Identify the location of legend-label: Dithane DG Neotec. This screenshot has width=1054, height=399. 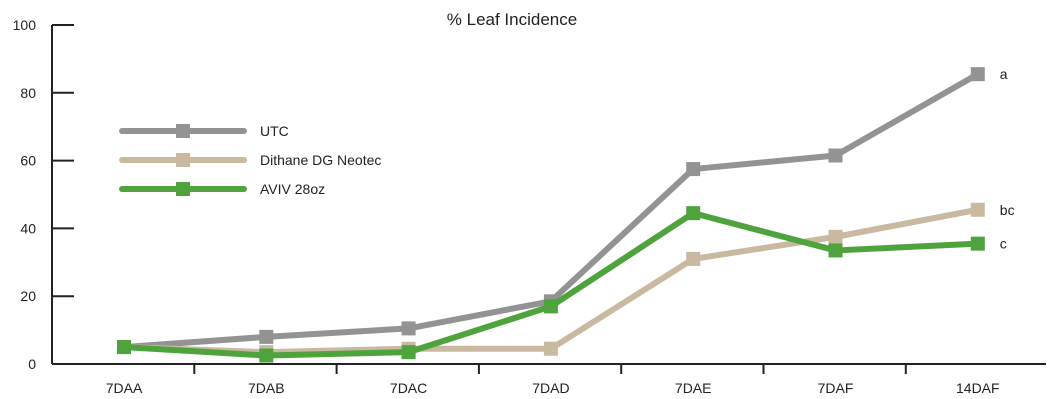
(320, 160).